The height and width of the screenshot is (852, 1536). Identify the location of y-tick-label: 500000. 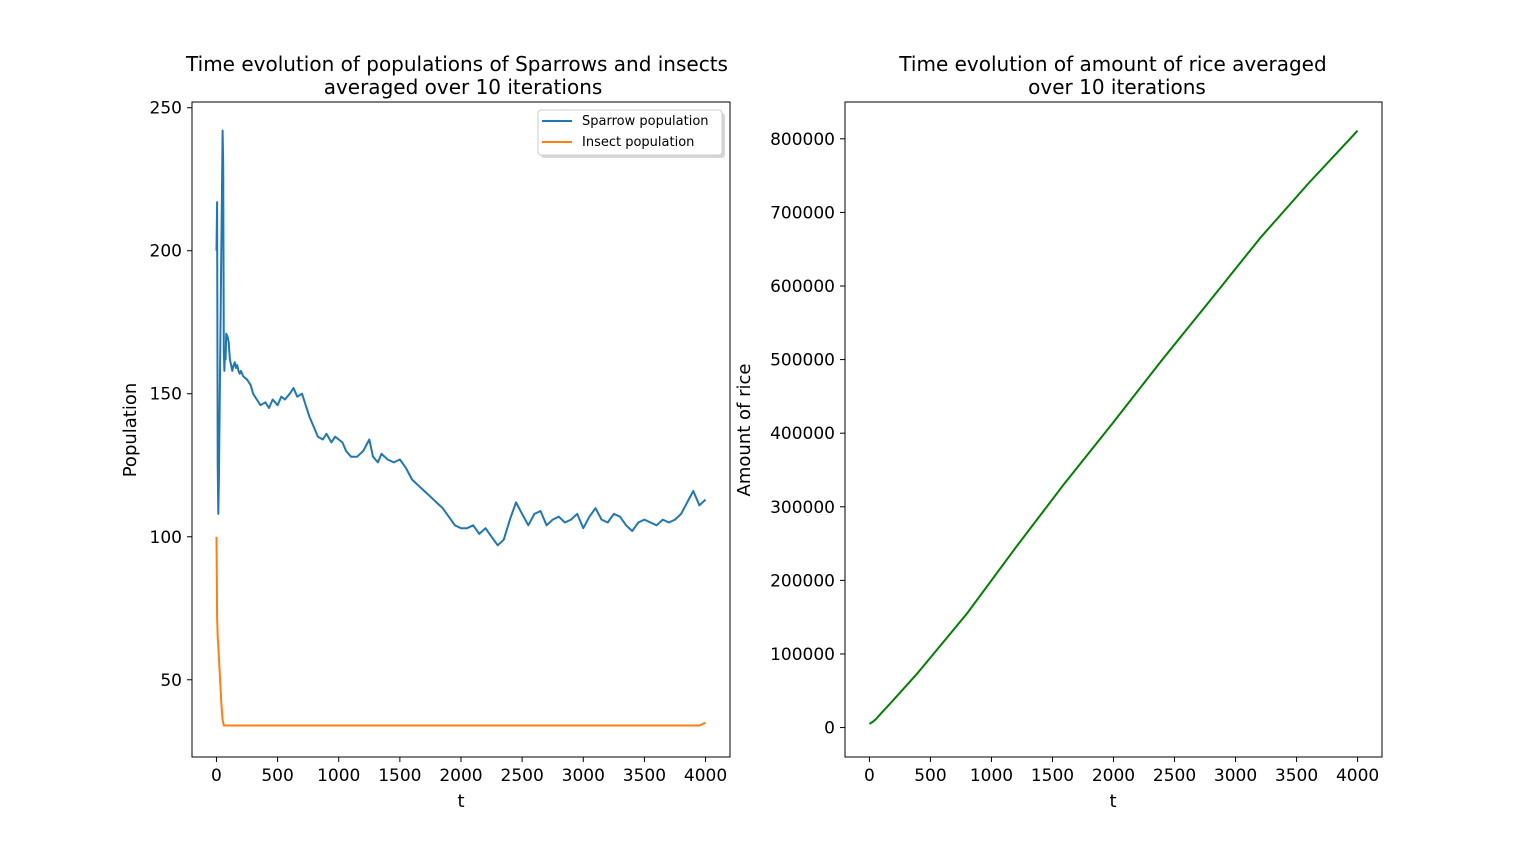
(802, 361).